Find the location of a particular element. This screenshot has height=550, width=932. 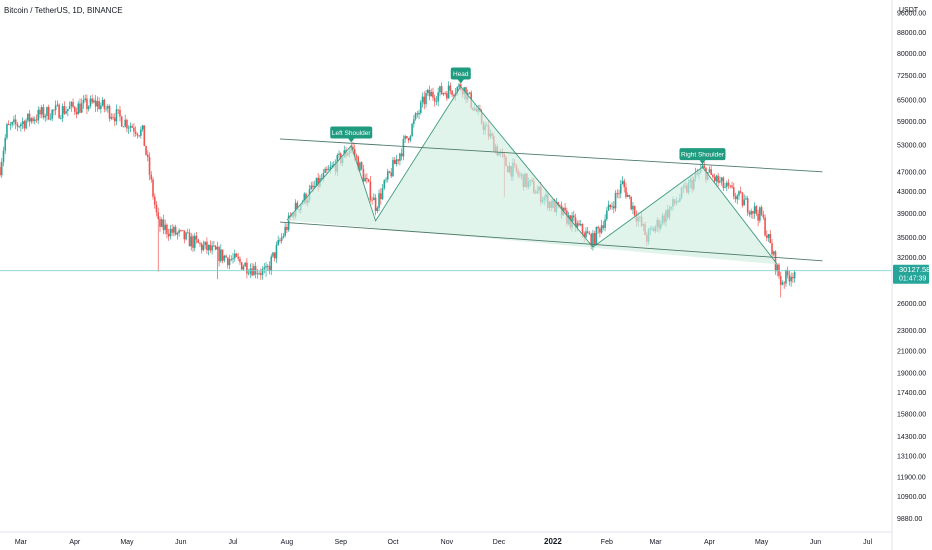

price-tick-label: 10900.00 is located at coordinates (911, 497).